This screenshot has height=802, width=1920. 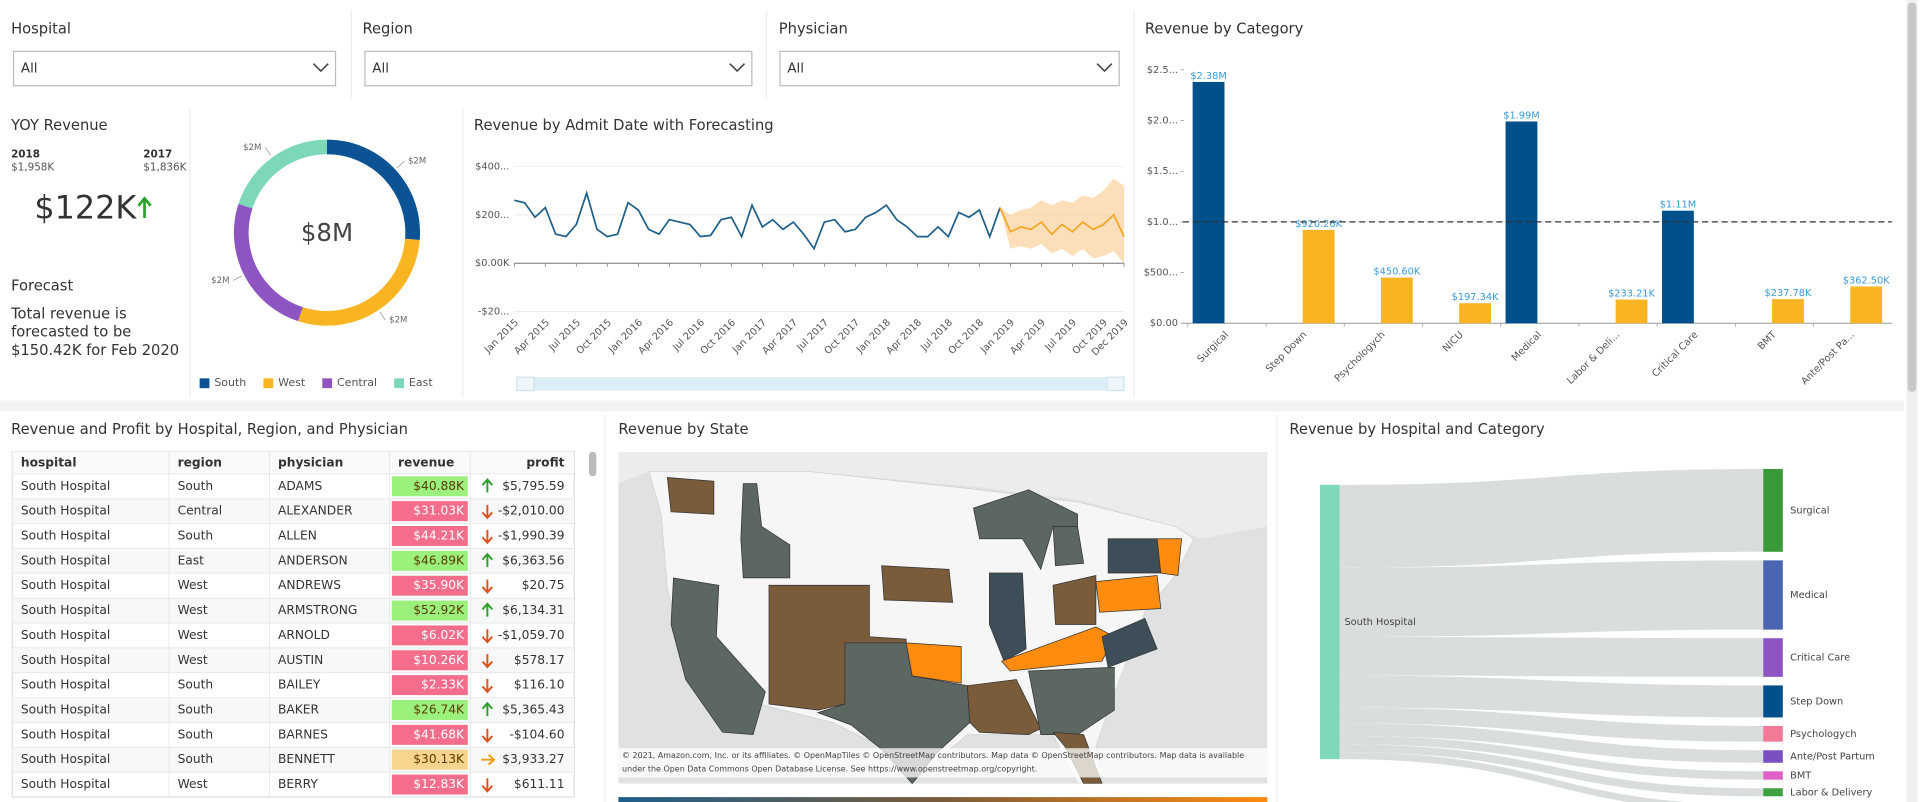 What do you see at coordinates (1286, 352) in the screenshot?
I see `x-tick-label: Step Down` at bounding box center [1286, 352].